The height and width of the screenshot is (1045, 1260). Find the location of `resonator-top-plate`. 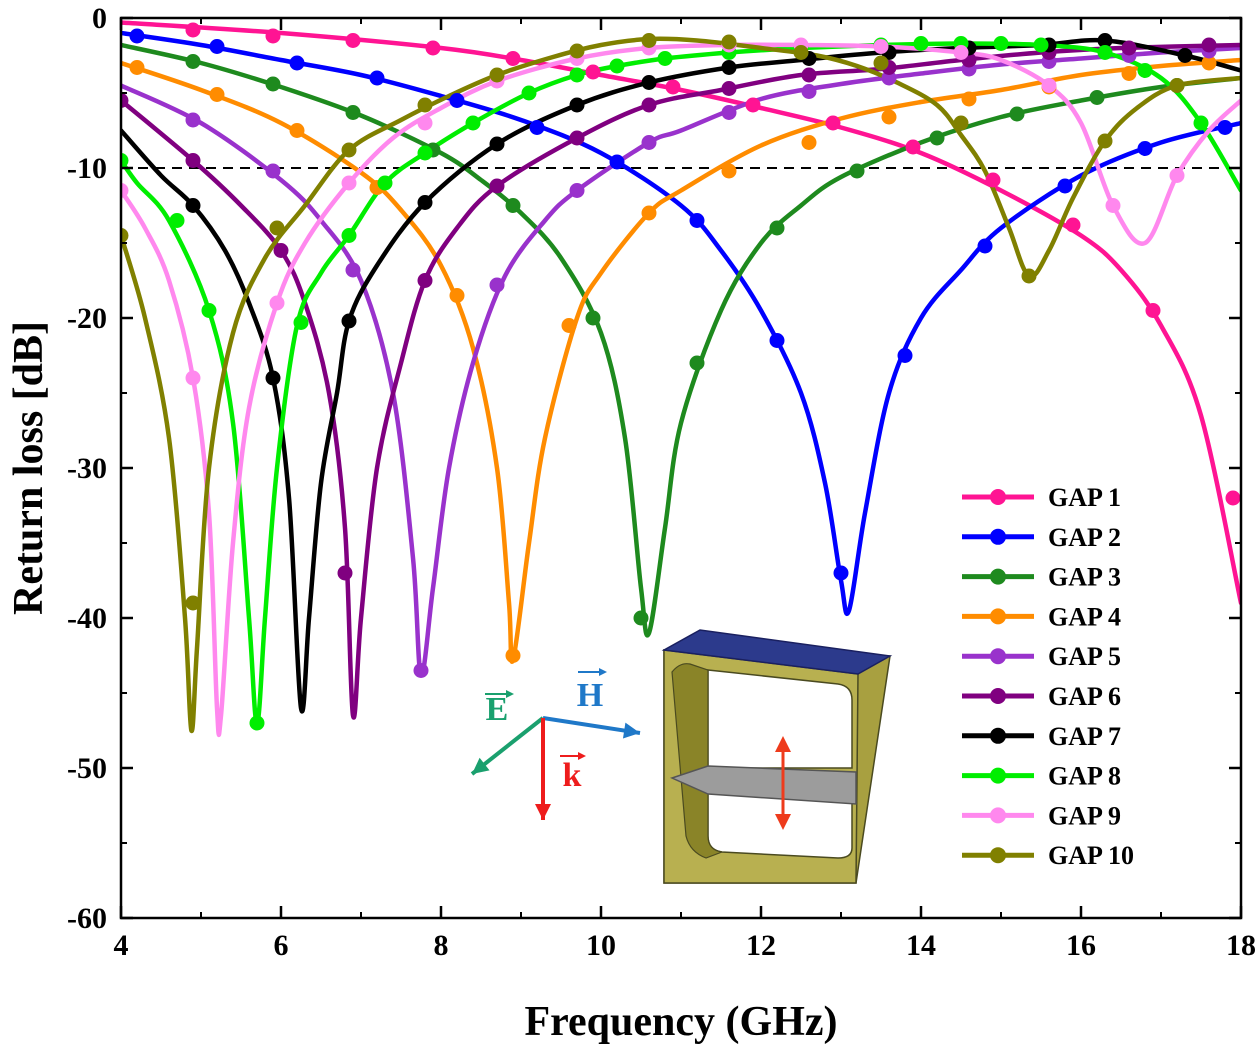

resonator-top-plate is located at coordinates (777, 652).